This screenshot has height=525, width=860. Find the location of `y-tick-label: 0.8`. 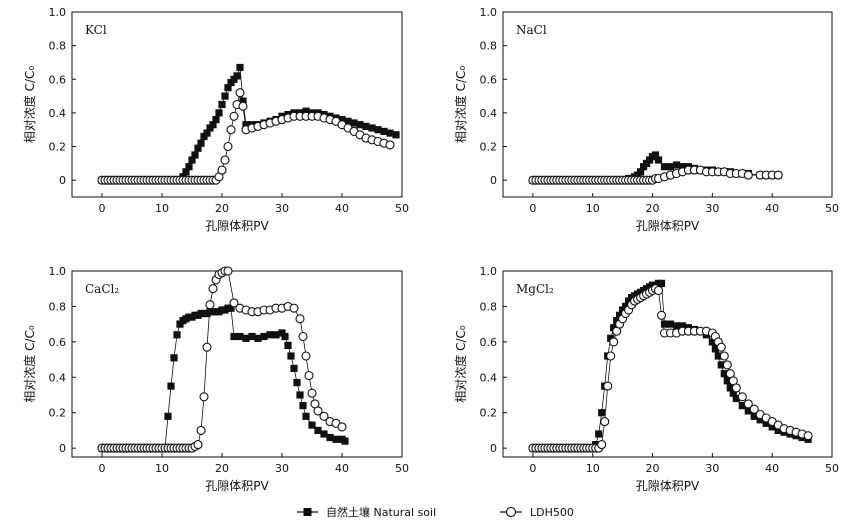

y-tick-label: 0.8 is located at coordinates (489, 306).